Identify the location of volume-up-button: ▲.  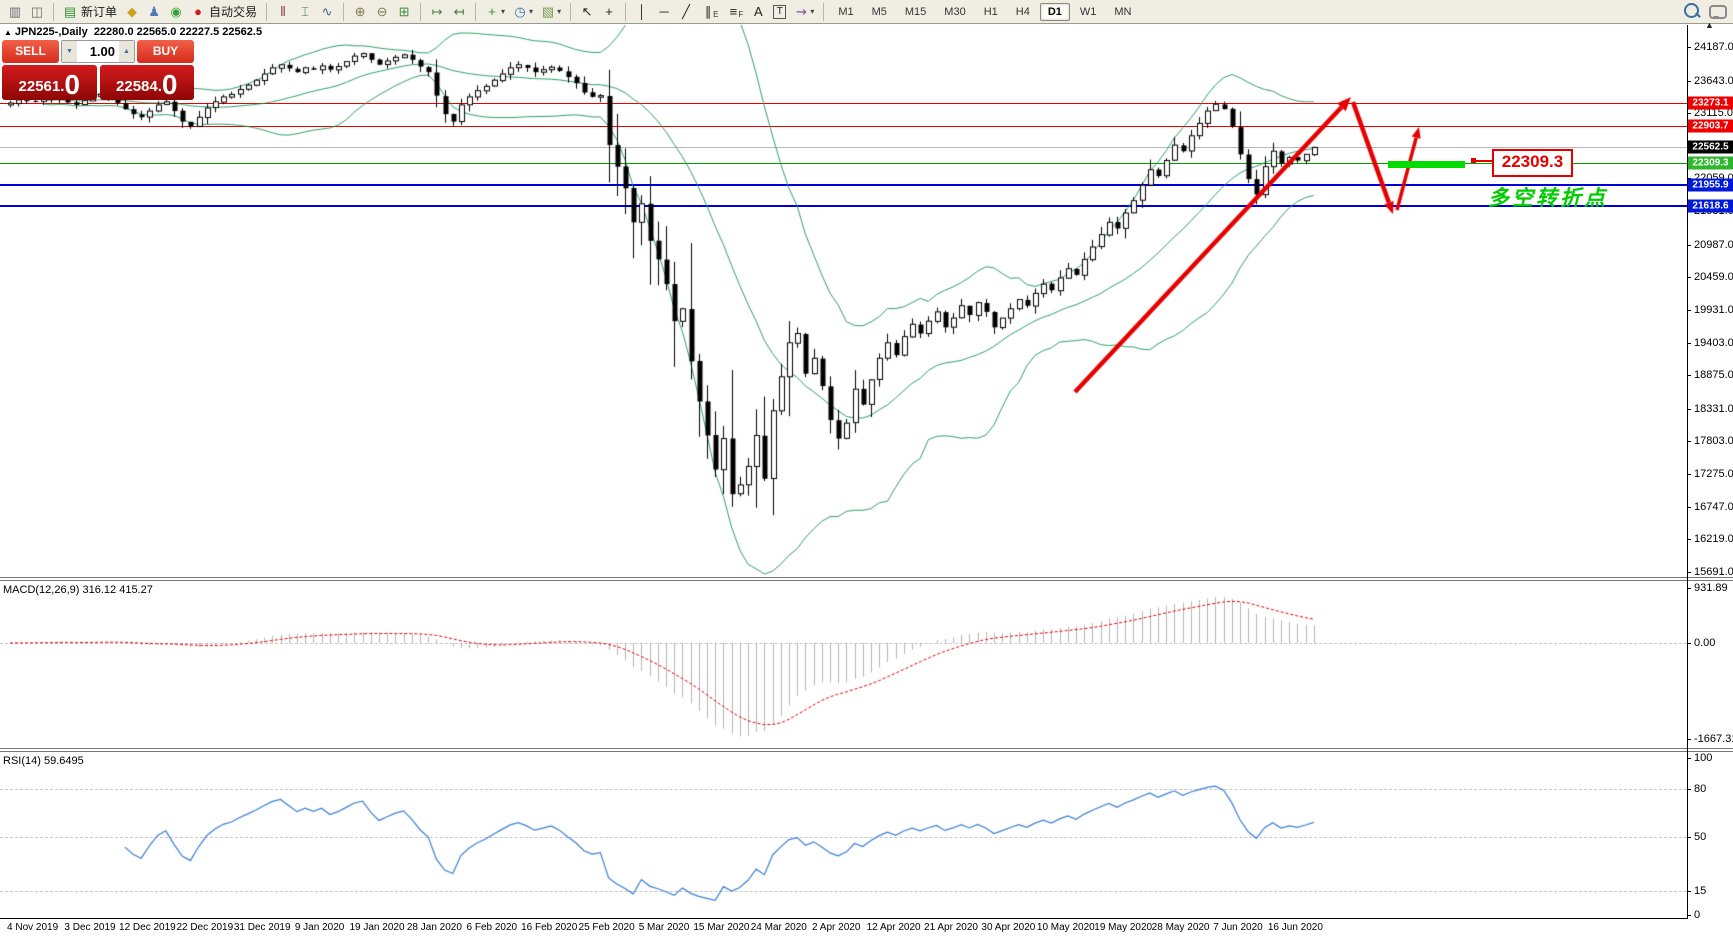
(126, 51).